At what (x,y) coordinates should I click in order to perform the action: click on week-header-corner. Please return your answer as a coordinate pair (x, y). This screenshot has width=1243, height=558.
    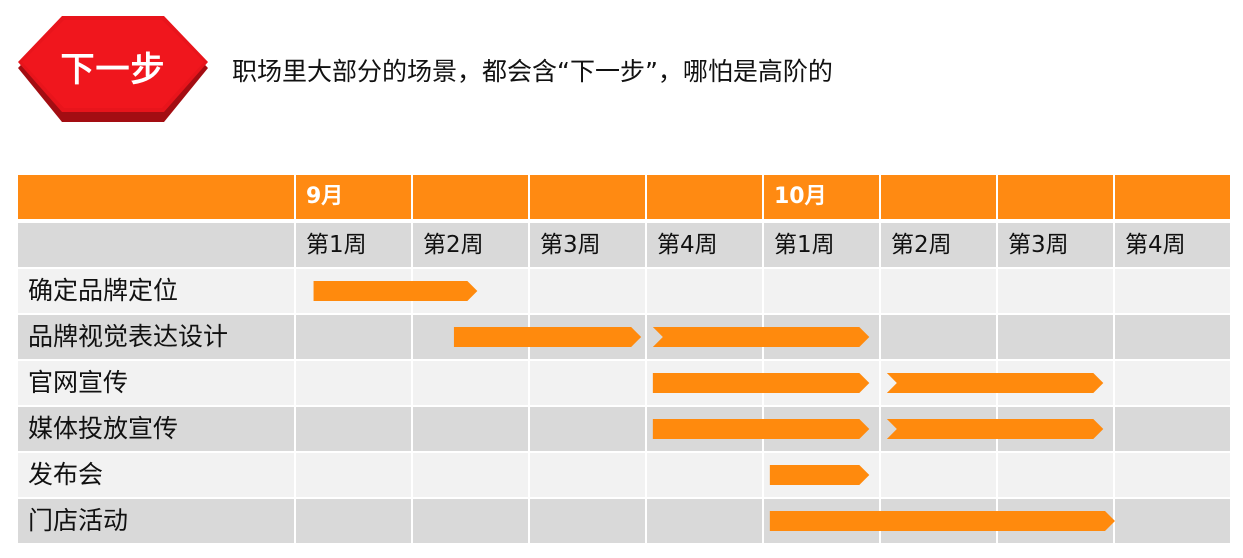
    Looking at the image, I should click on (156, 245).